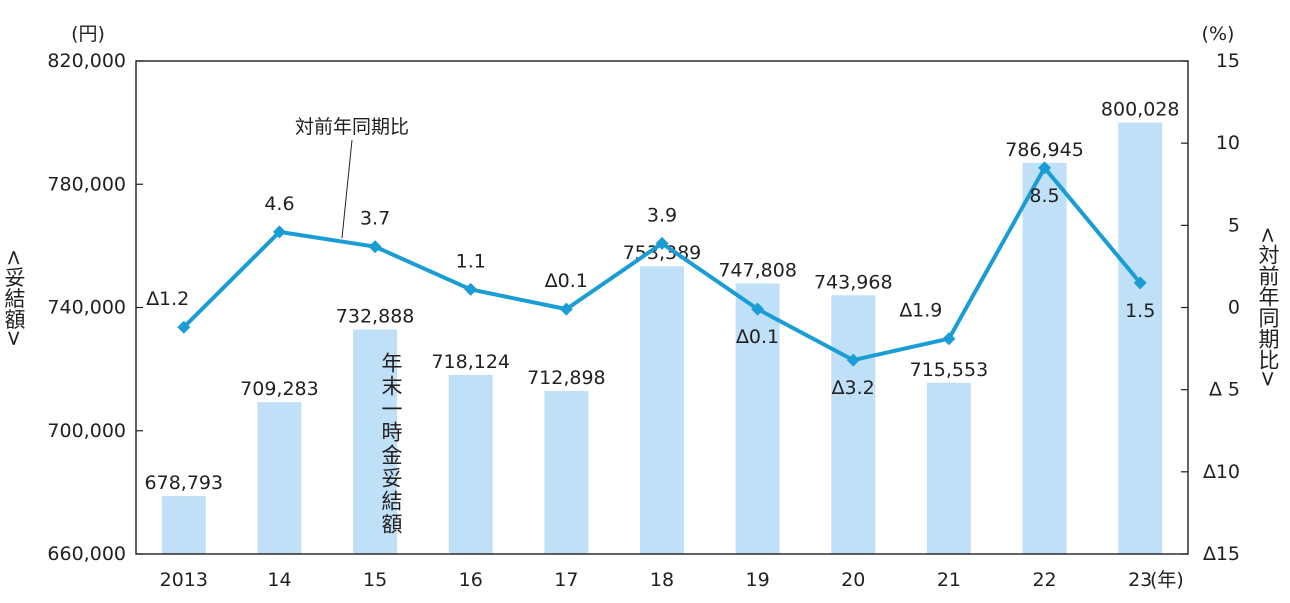 This screenshot has height=603, width=1290. I want to click on bar-value-label: 732,888, so click(375, 316).